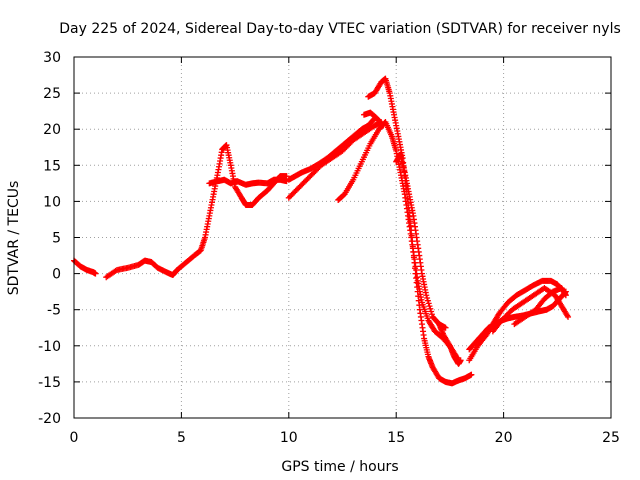 The width and height of the screenshot is (640, 480). I want to click on y-tick-label: 15, so click(52, 166).